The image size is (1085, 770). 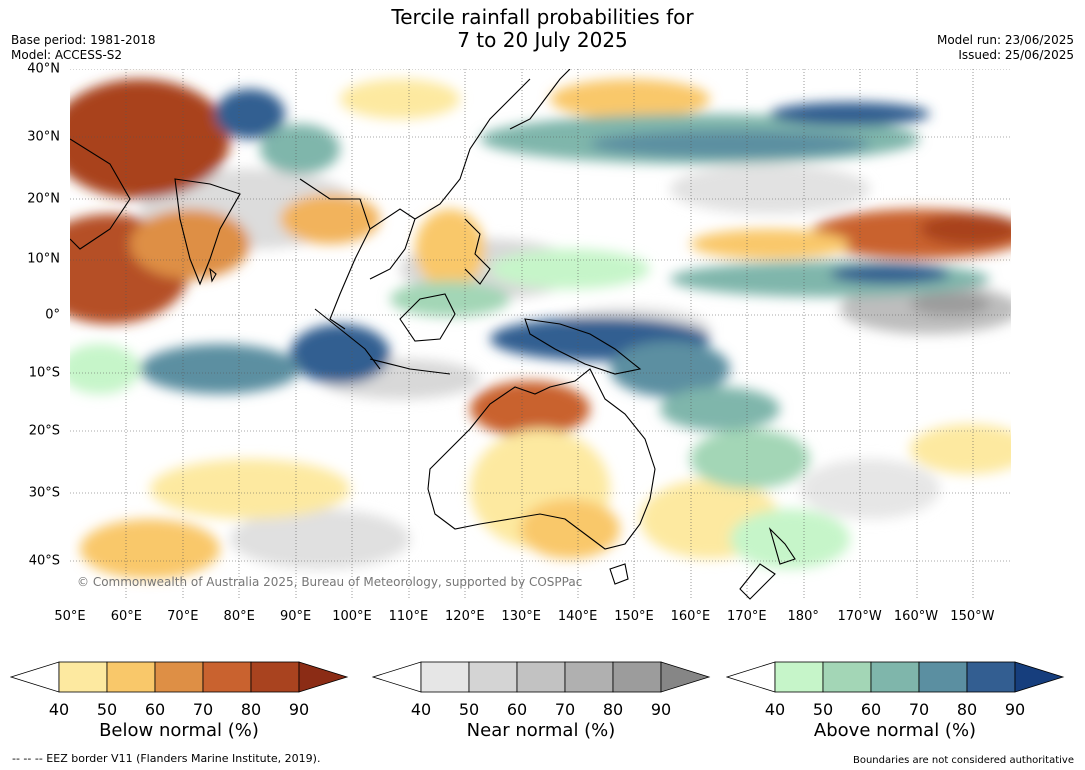 What do you see at coordinates (661, 709) in the screenshot?
I see `near-colorbar-tick: 90` at bounding box center [661, 709].